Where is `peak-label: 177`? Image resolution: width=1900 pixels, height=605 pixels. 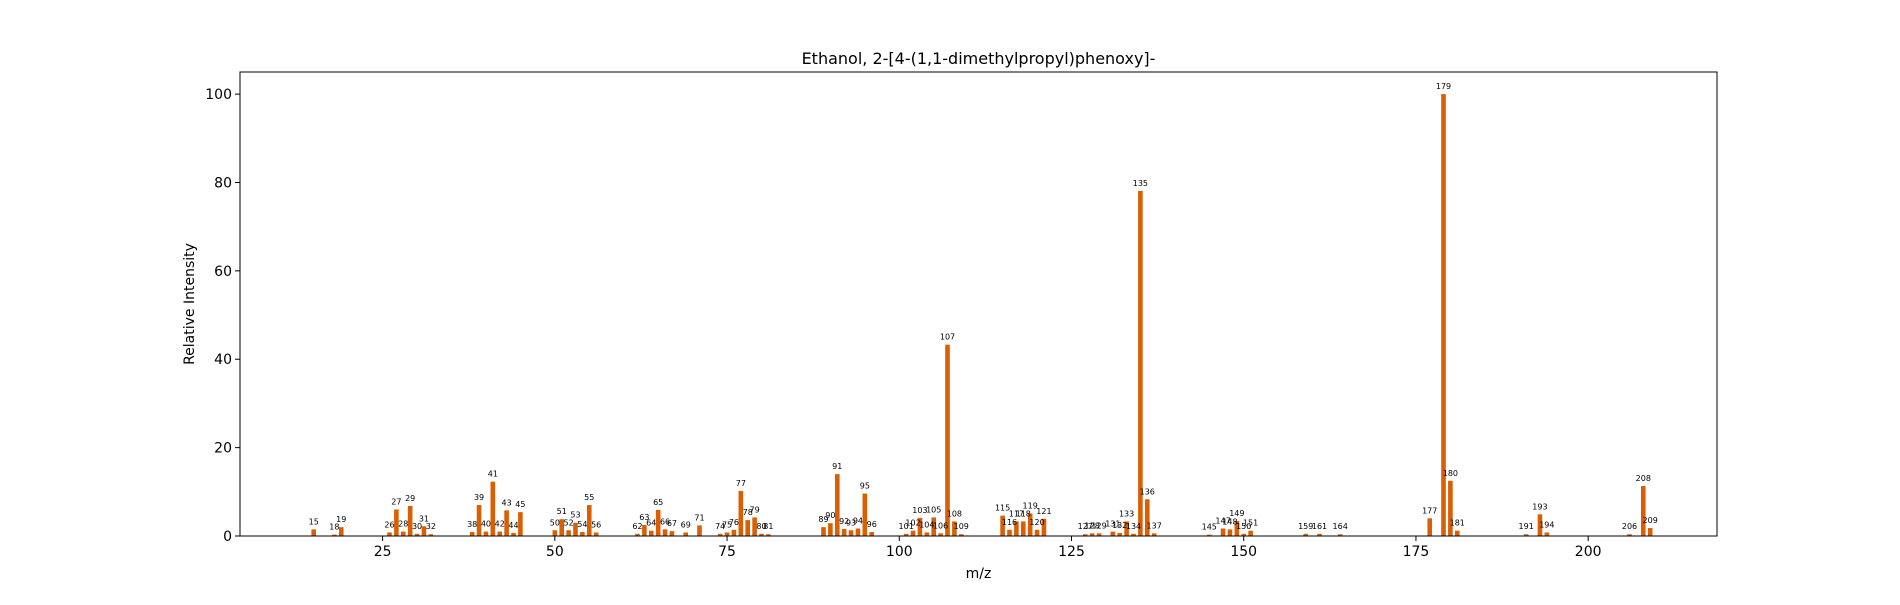
peak-label: 177 is located at coordinates (1429, 510).